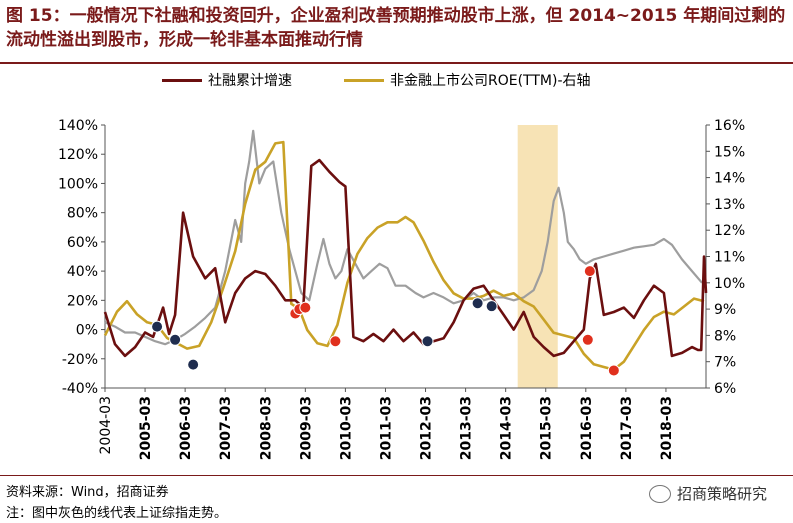 The image size is (793, 523). What do you see at coordinates (78, 155) in the screenshot?
I see `y-left-tick-label: 120%` at bounding box center [78, 155].